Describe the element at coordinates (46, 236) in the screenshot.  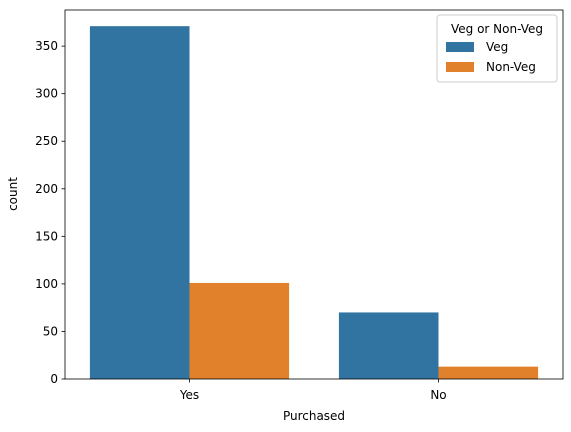
I see `y-tick-label: 150` at that location.